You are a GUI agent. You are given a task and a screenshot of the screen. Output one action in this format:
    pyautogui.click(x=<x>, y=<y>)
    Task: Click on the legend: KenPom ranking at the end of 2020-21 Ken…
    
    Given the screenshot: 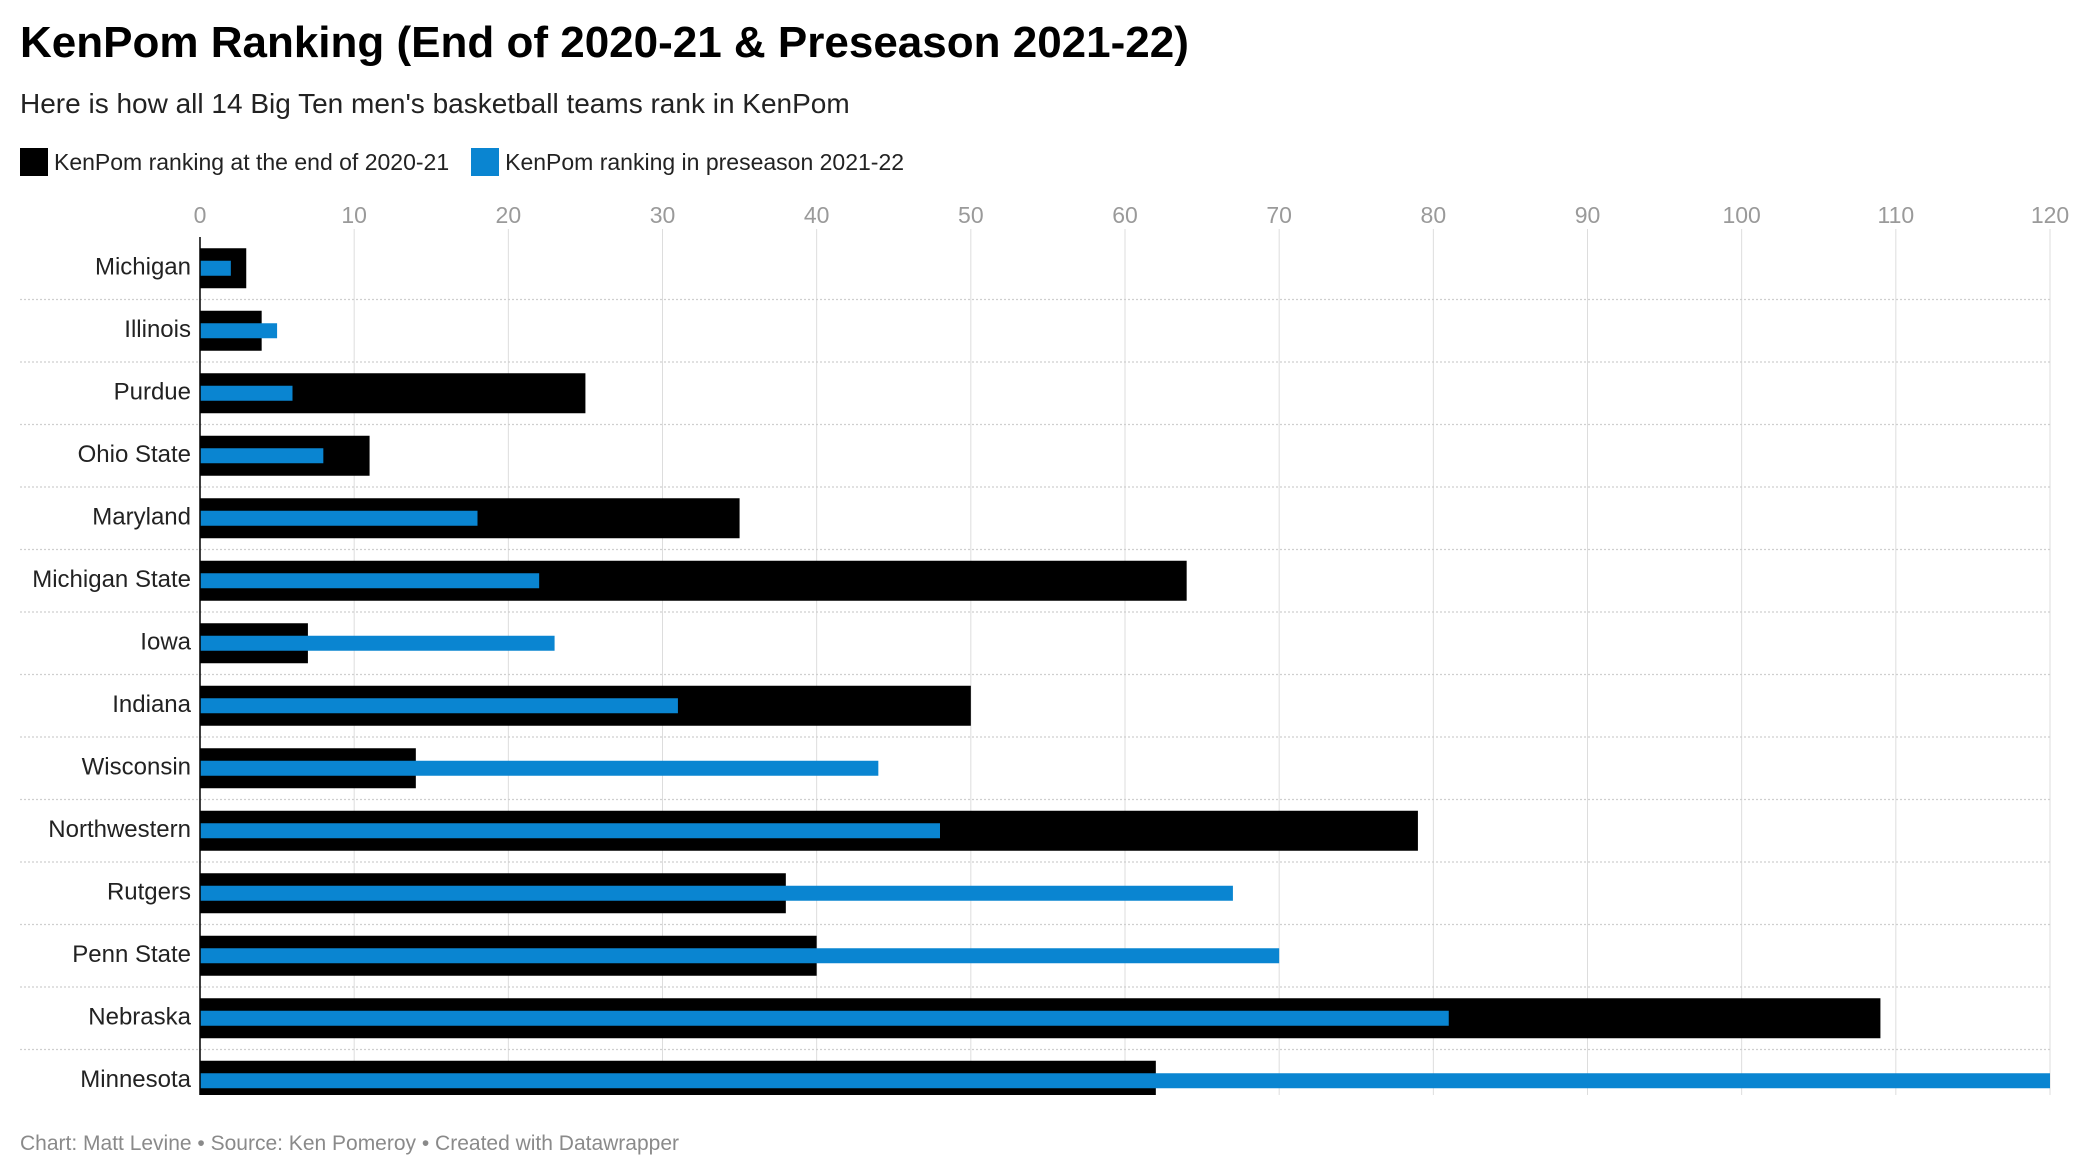 What is the action you would take?
    pyautogui.click(x=473, y=162)
    